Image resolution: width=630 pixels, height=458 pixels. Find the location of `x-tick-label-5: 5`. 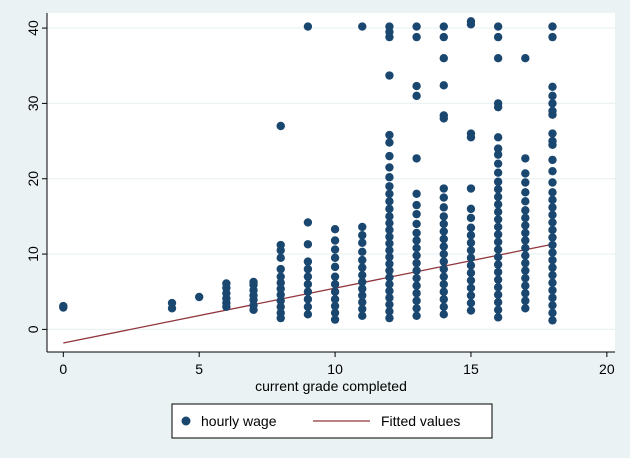

x-tick-label-5: 5 is located at coordinates (199, 369).